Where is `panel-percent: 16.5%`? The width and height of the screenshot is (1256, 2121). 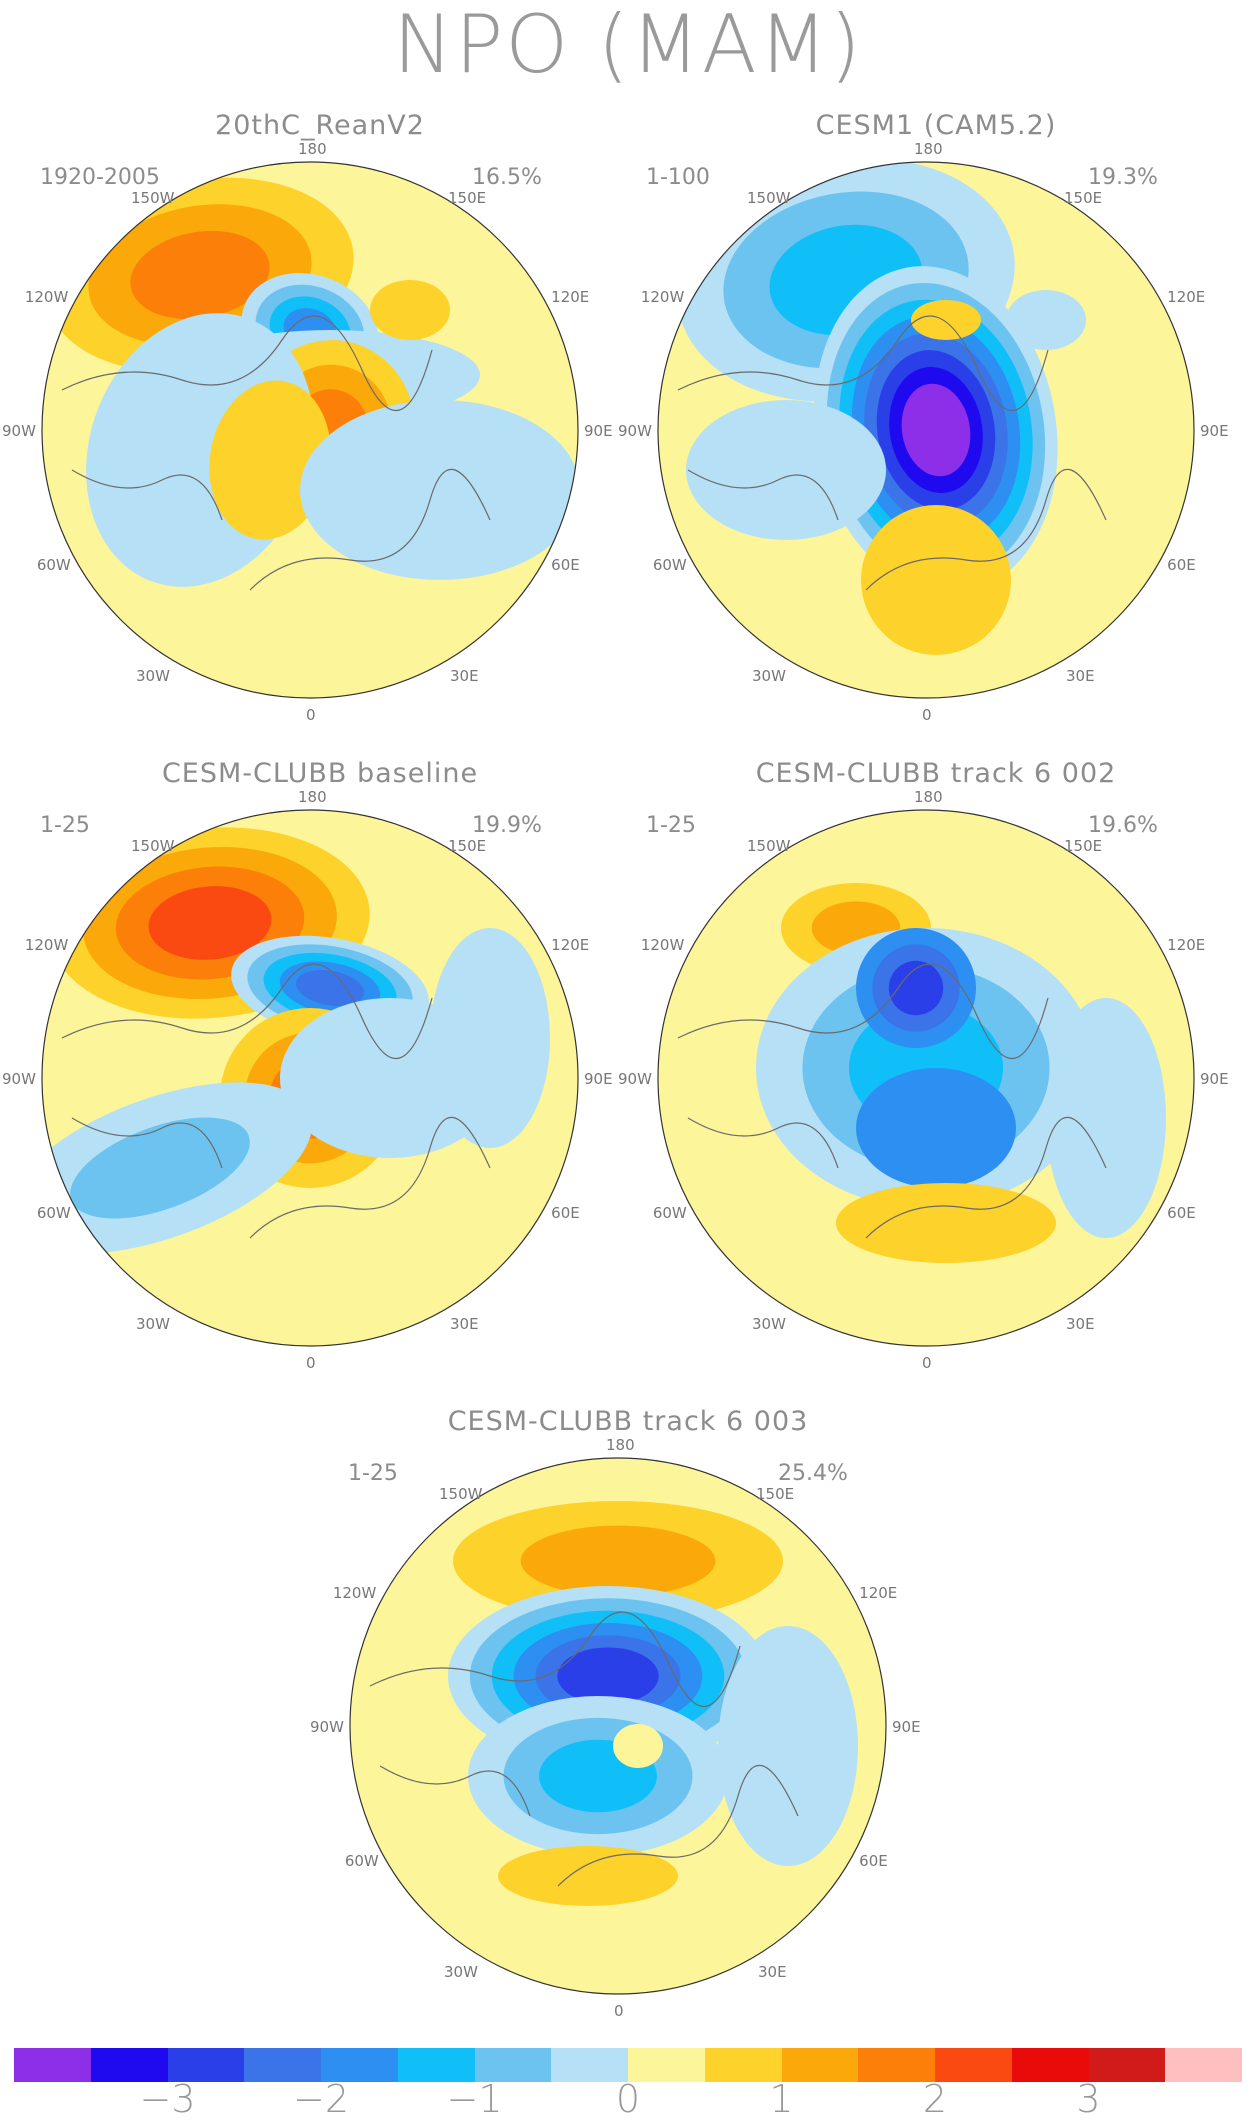 panel-percent: 16.5% is located at coordinates (507, 177).